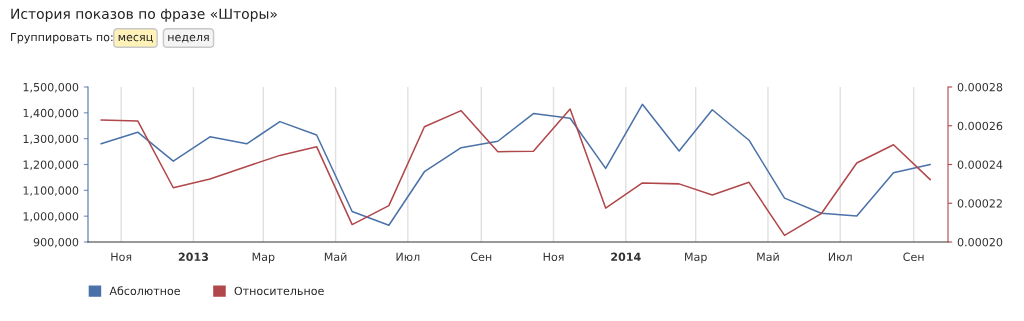  What do you see at coordinates (980, 164) in the screenshot?
I see `y2-tick-label: 0.00024` at bounding box center [980, 164].